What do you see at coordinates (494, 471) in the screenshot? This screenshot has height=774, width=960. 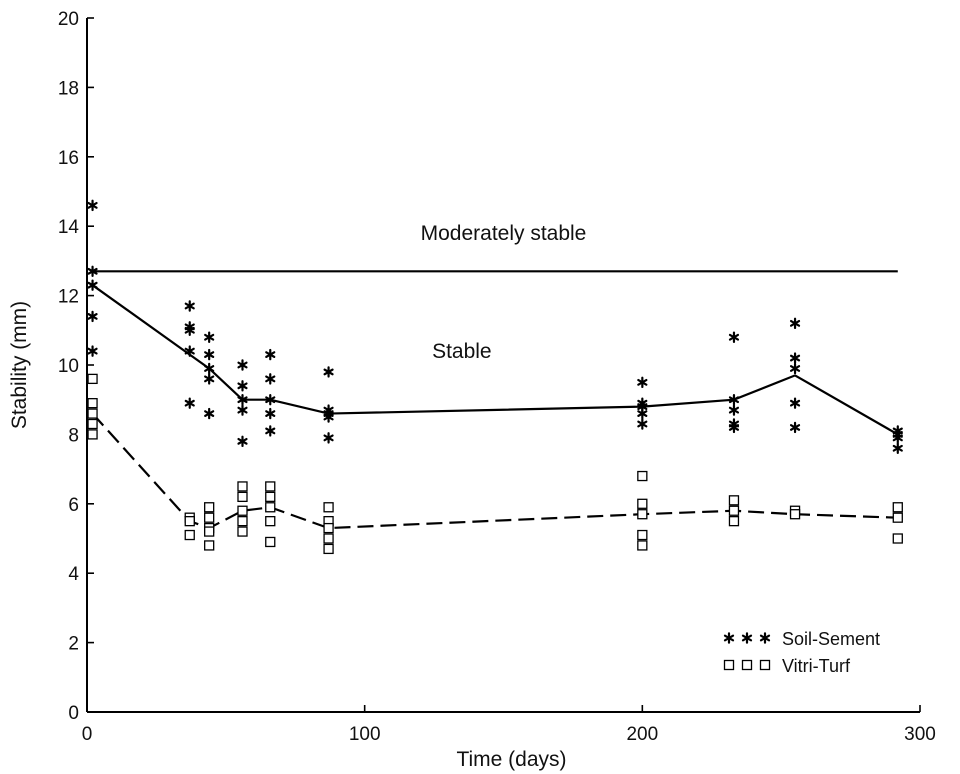 I see `vitri-turf-mean-line` at bounding box center [494, 471].